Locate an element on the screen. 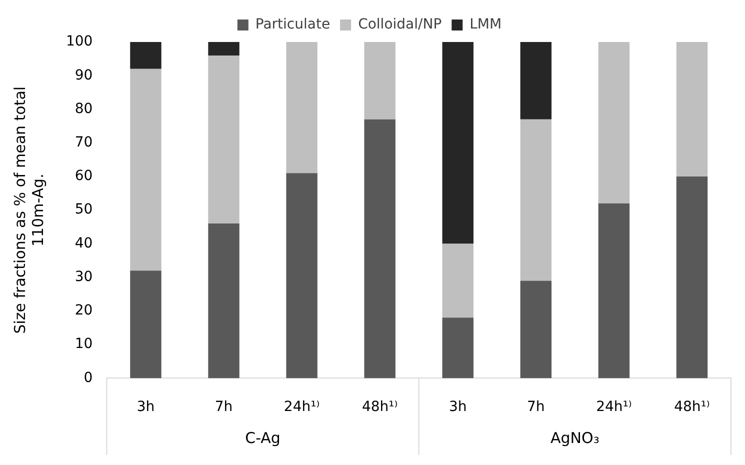 This screenshot has height=465, width=745. y-tick-label: 20 is located at coordinates (83, 310).